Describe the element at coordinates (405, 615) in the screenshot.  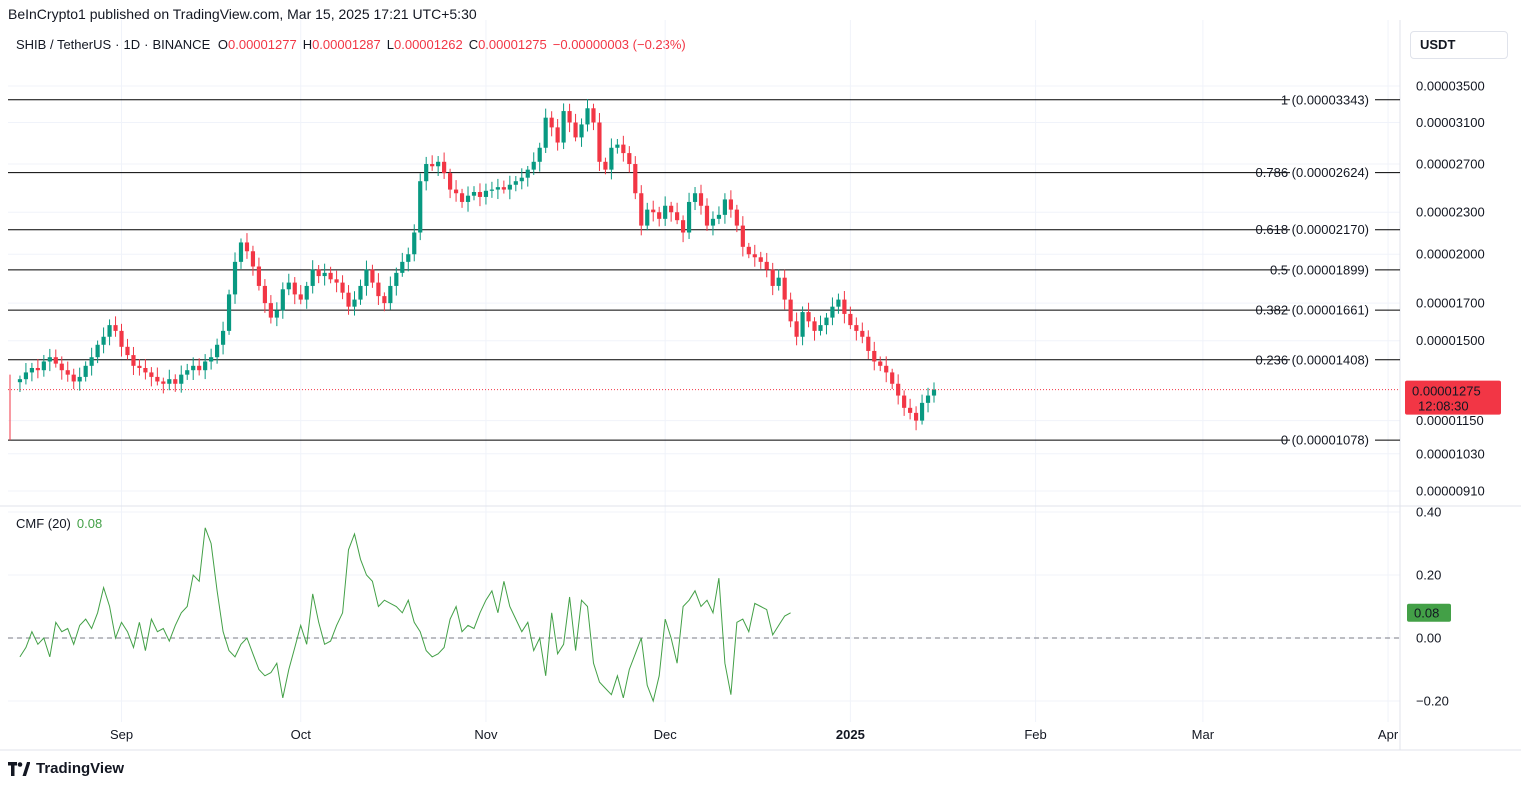
I see `cmf-line` at that location.